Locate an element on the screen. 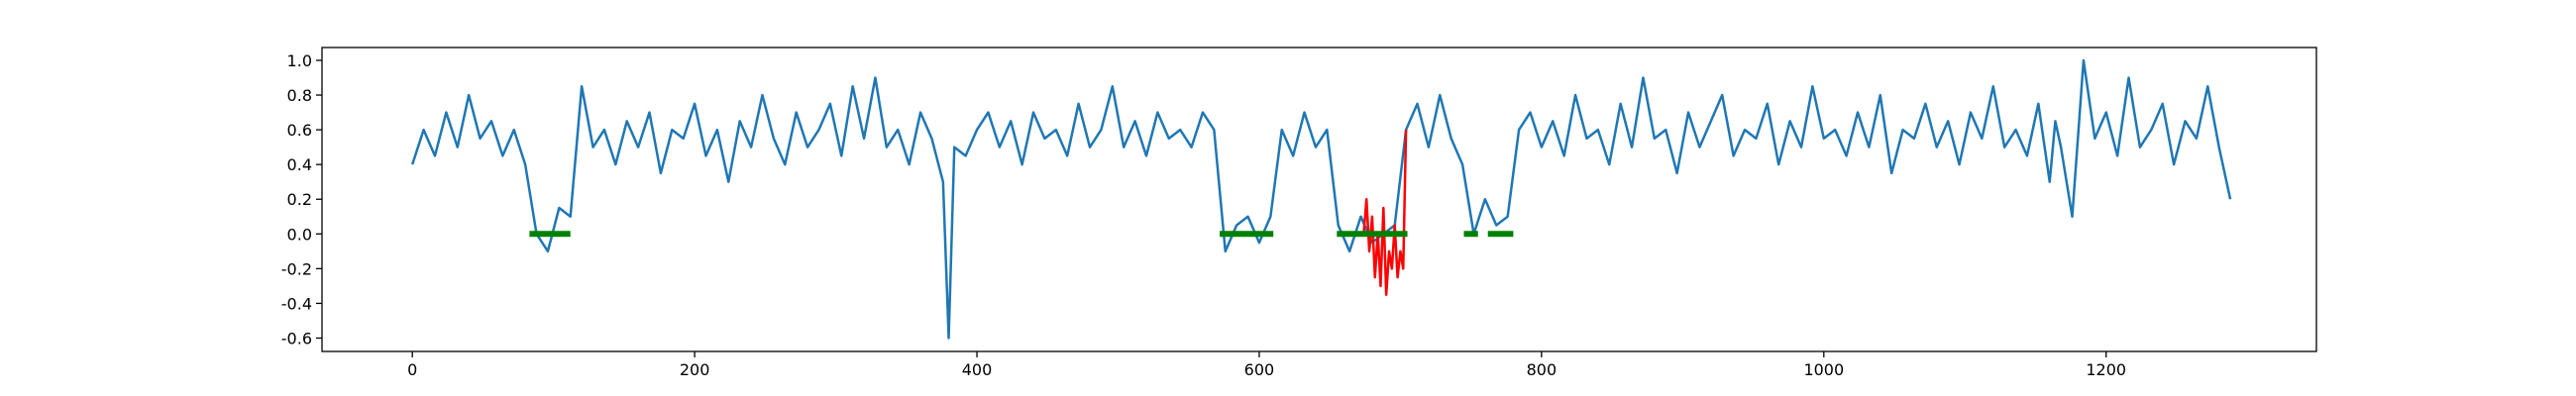 This screenshot has width=2576, height=396. y-tick-label: -0.6 is located at coordinates (296, 338).